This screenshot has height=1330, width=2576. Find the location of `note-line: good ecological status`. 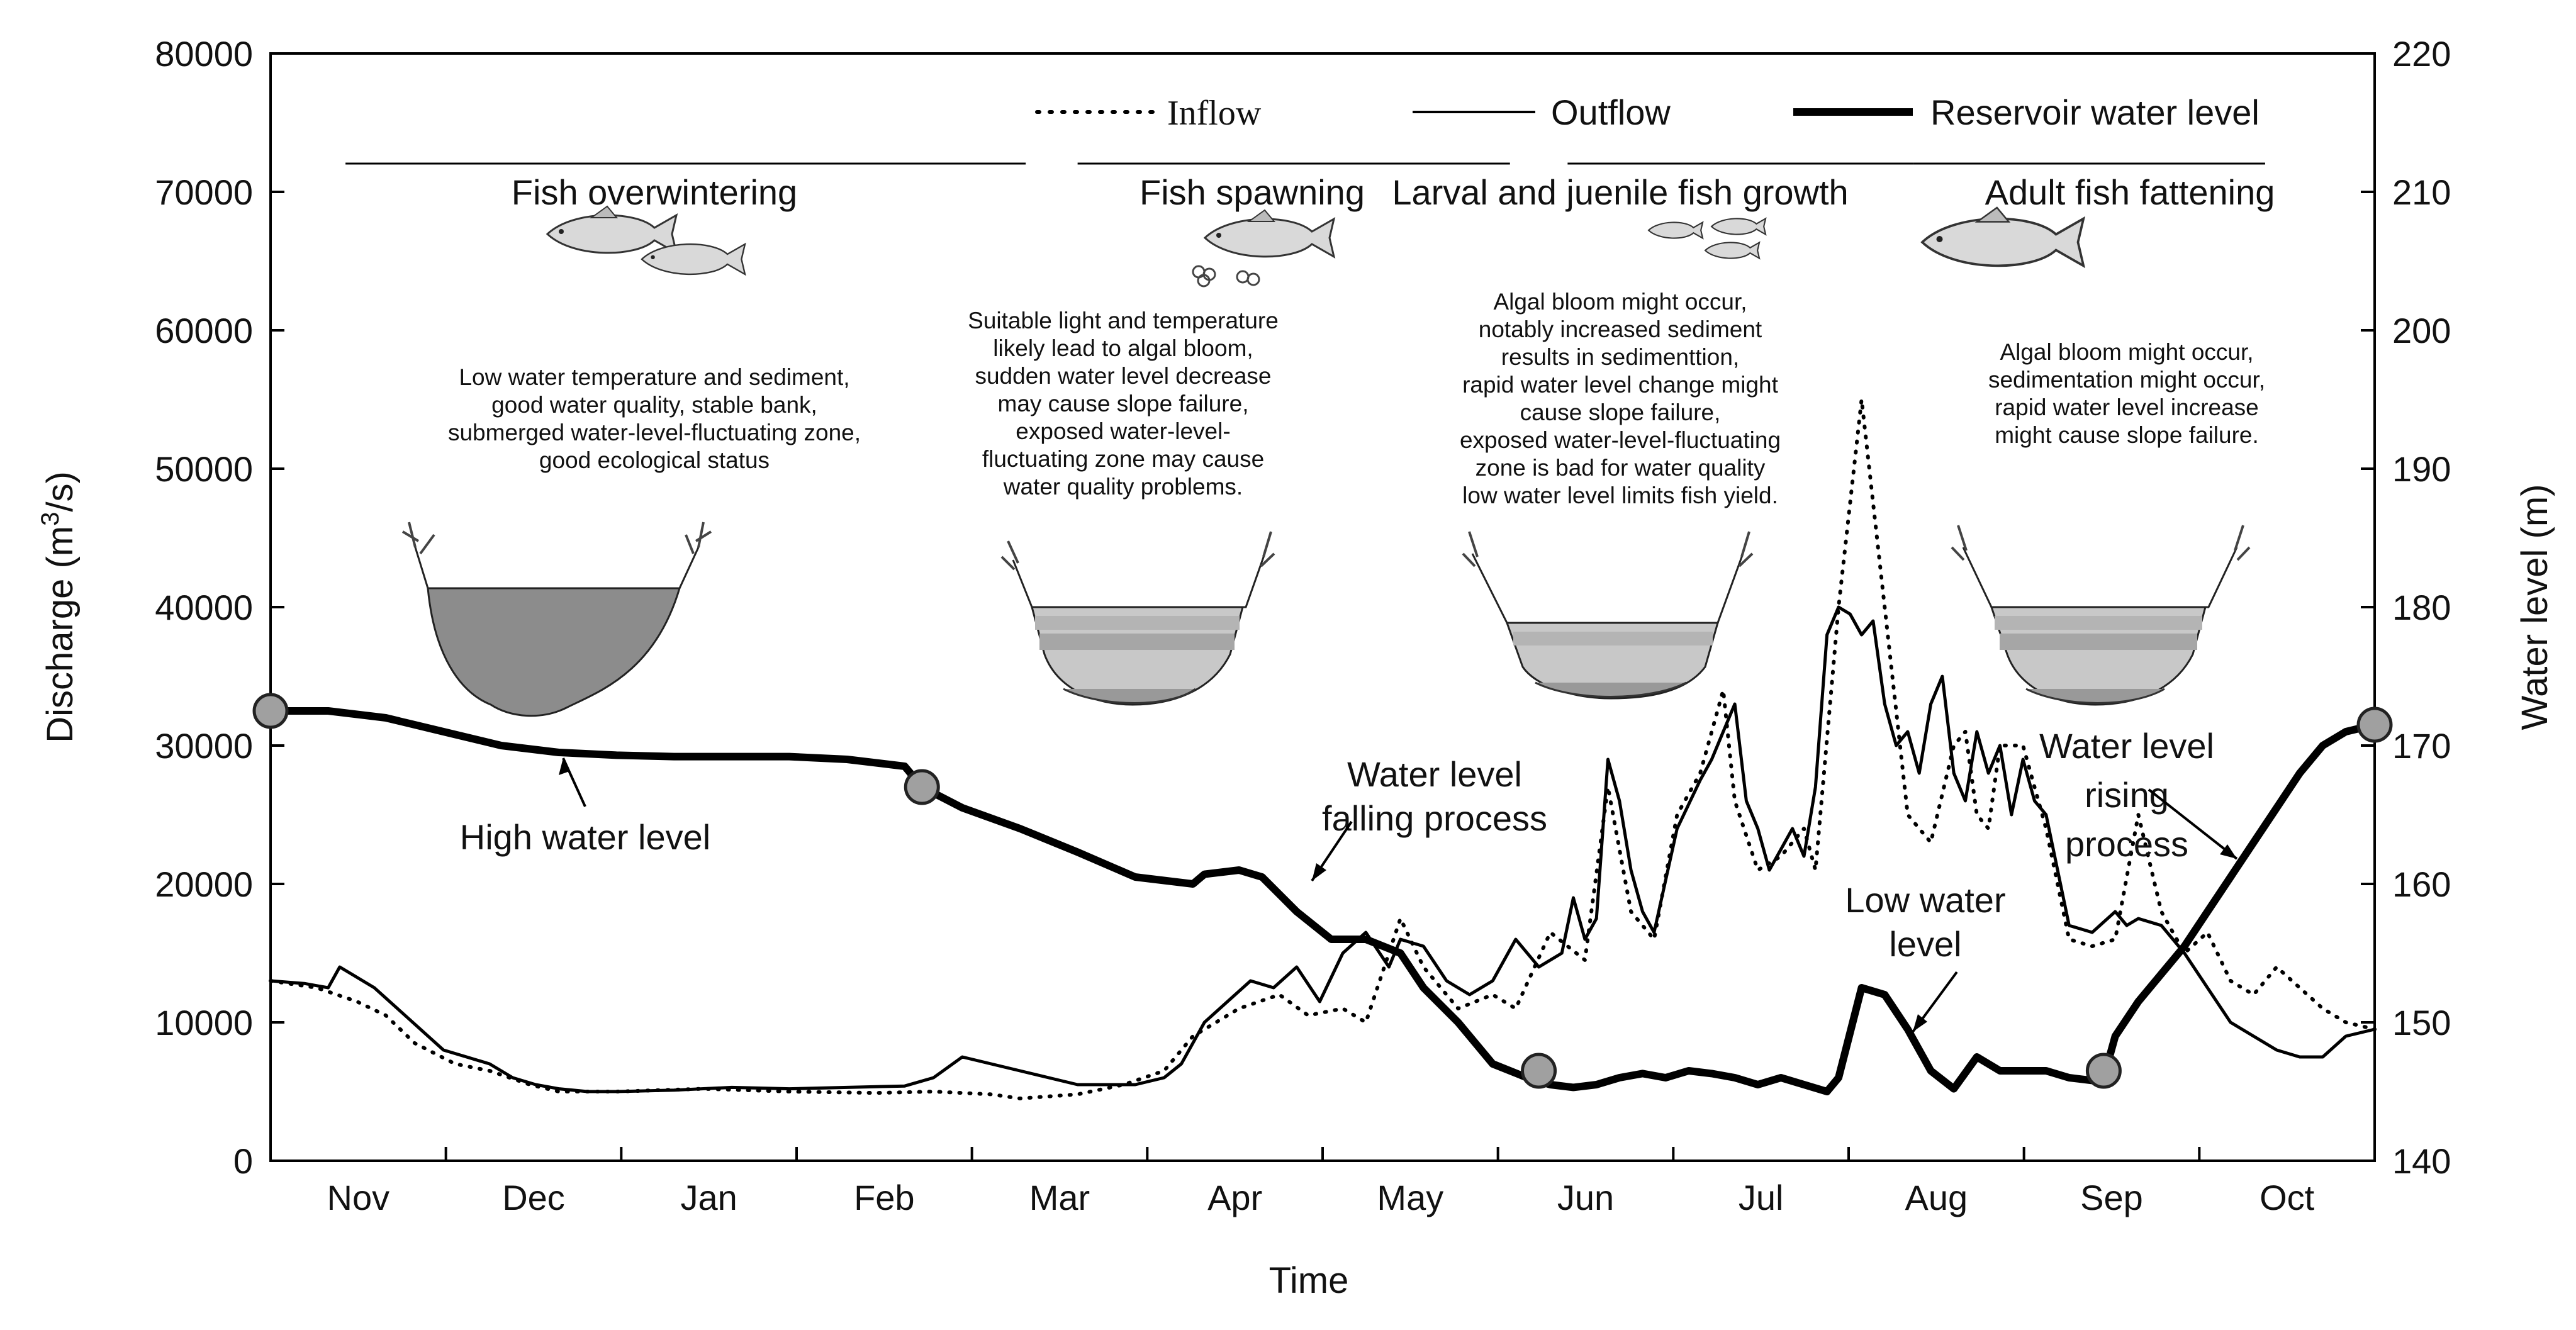

note-line: good ecological status is located at coordinates (654, 460).